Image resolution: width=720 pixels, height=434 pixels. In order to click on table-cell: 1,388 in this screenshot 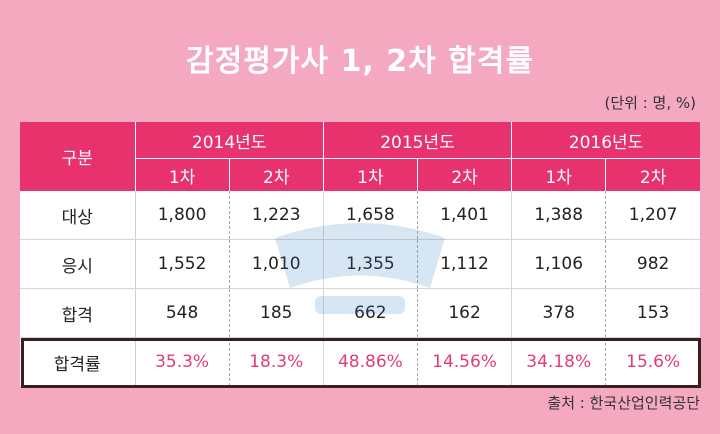, I will do `click(558, 215)`.